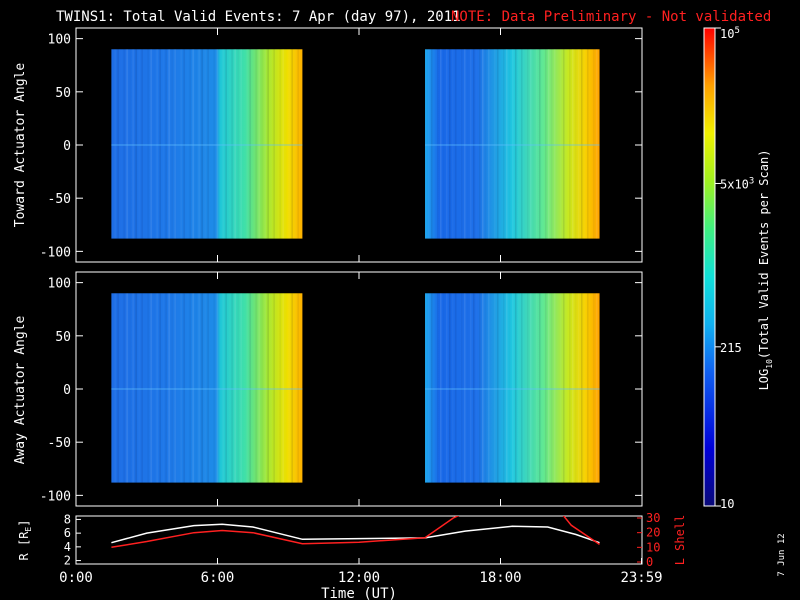  Describe the element at coordinates (59, 443) in the screenshot. I see `y-tick-label: -50` at that location.